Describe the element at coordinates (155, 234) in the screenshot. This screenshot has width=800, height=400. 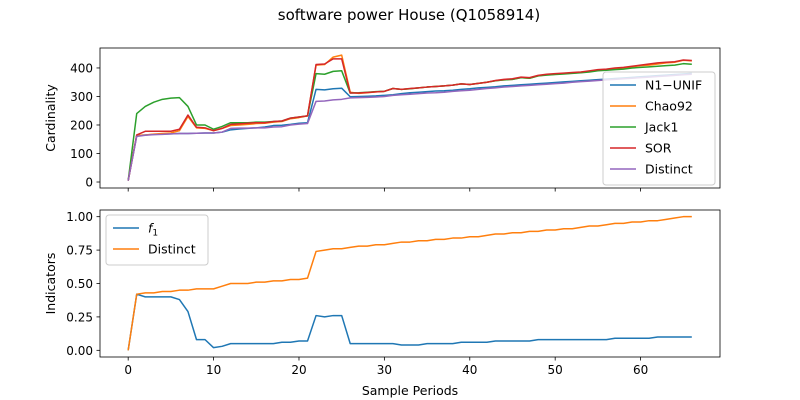
I see `legend-label-subscript: 1` at that location.